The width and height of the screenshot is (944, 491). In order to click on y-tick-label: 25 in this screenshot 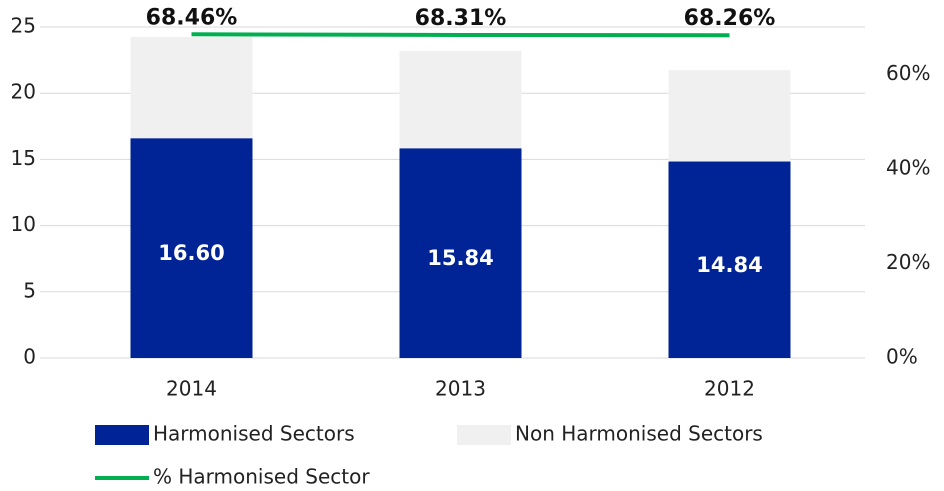, I will do `click(23, 26)`.